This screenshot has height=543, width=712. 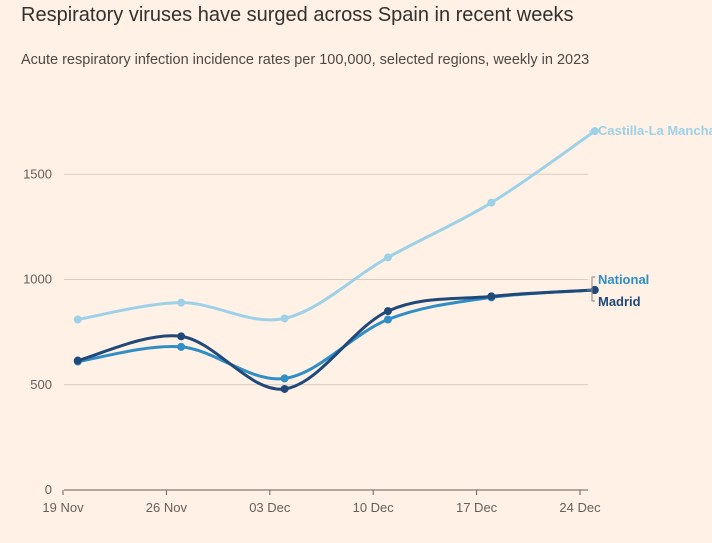 What do you see at coordinates (649, 216) in the screenshot?
I see `series-labels: Castilla-La Mancha National Madrid` at bounding box center [649, 216].